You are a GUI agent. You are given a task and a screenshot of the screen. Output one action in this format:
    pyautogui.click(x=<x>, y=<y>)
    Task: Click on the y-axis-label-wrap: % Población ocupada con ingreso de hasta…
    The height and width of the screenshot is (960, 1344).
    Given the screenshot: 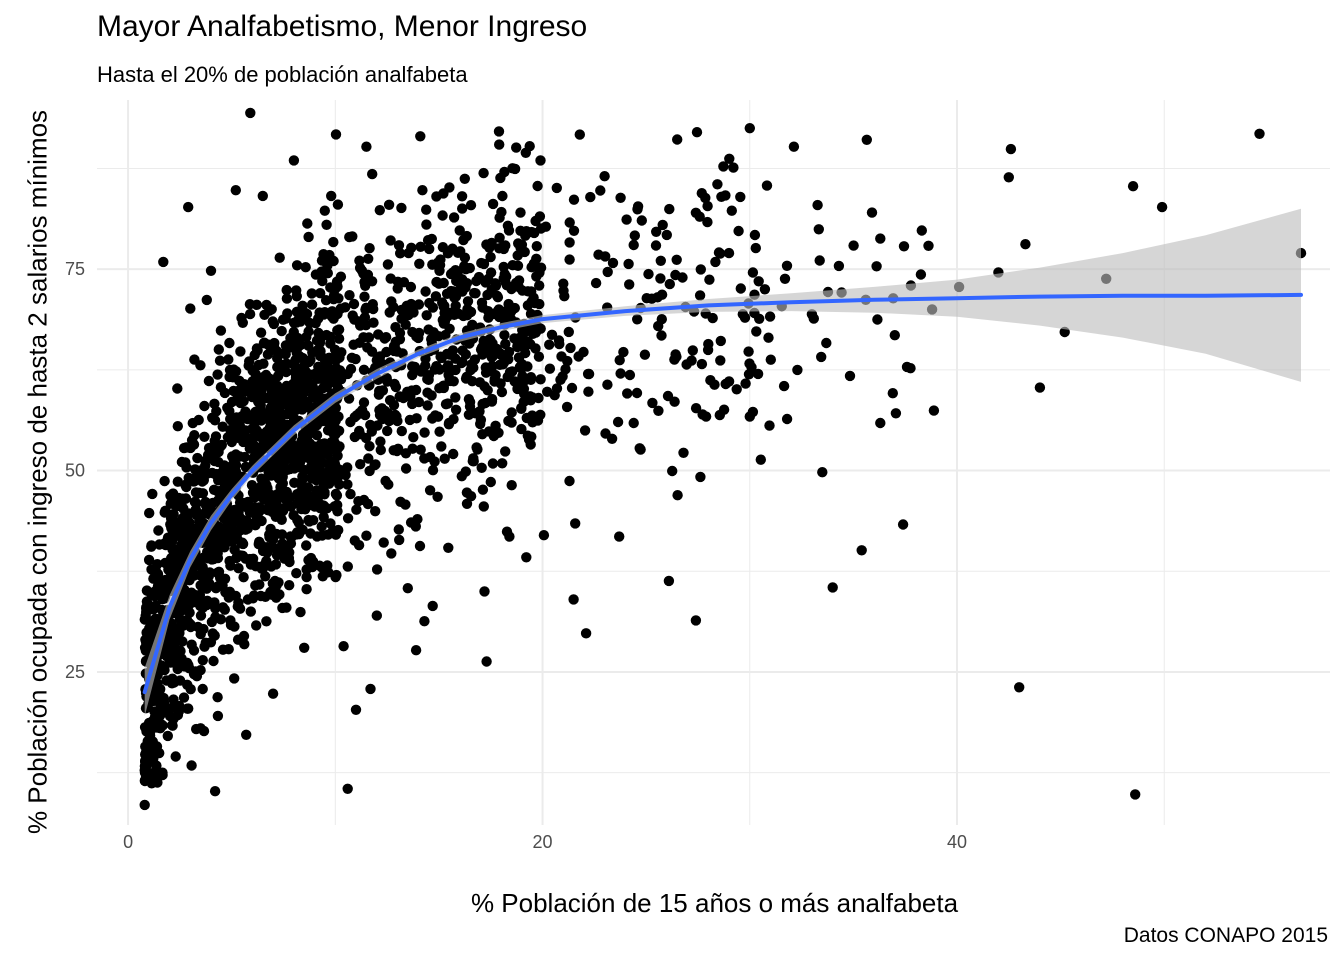 What is the action you would take?
    pyautogui.click(x=30, y=440)
    